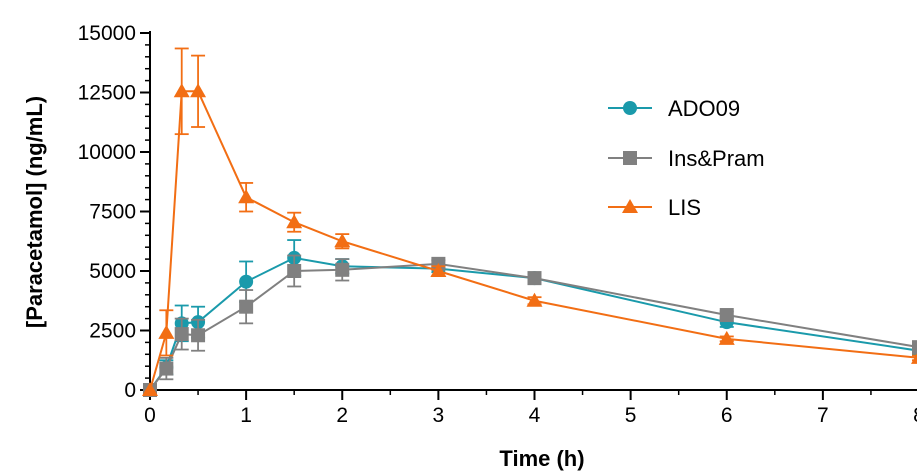  What do you see at coordinates (150, 415) in the screenshot?
I see `x-tick-label: 0` at bounding box center [150, 415].